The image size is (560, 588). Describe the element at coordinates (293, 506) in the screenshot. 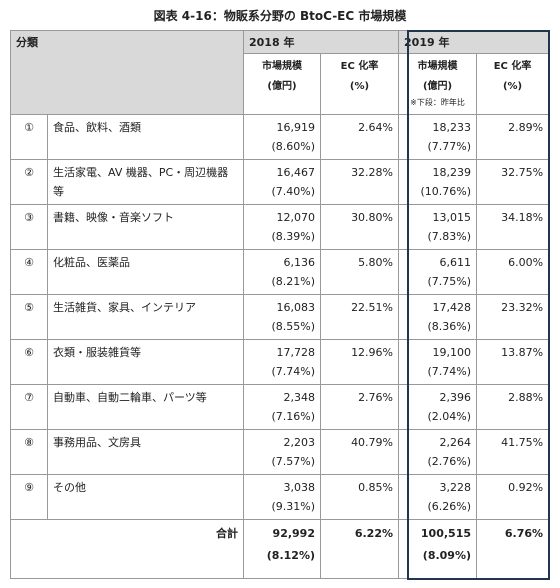

I see `cell-line: (9.31%)` at that location.